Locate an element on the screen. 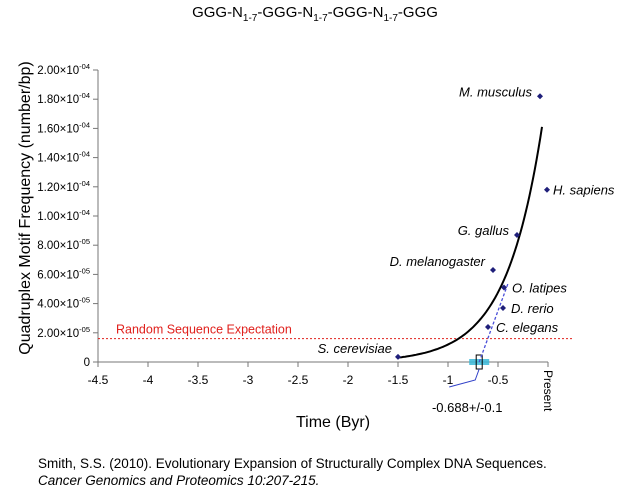 The image size is (626, 493). y-tick-label: 2.00×10-05 is located at coordinates (63, 332).